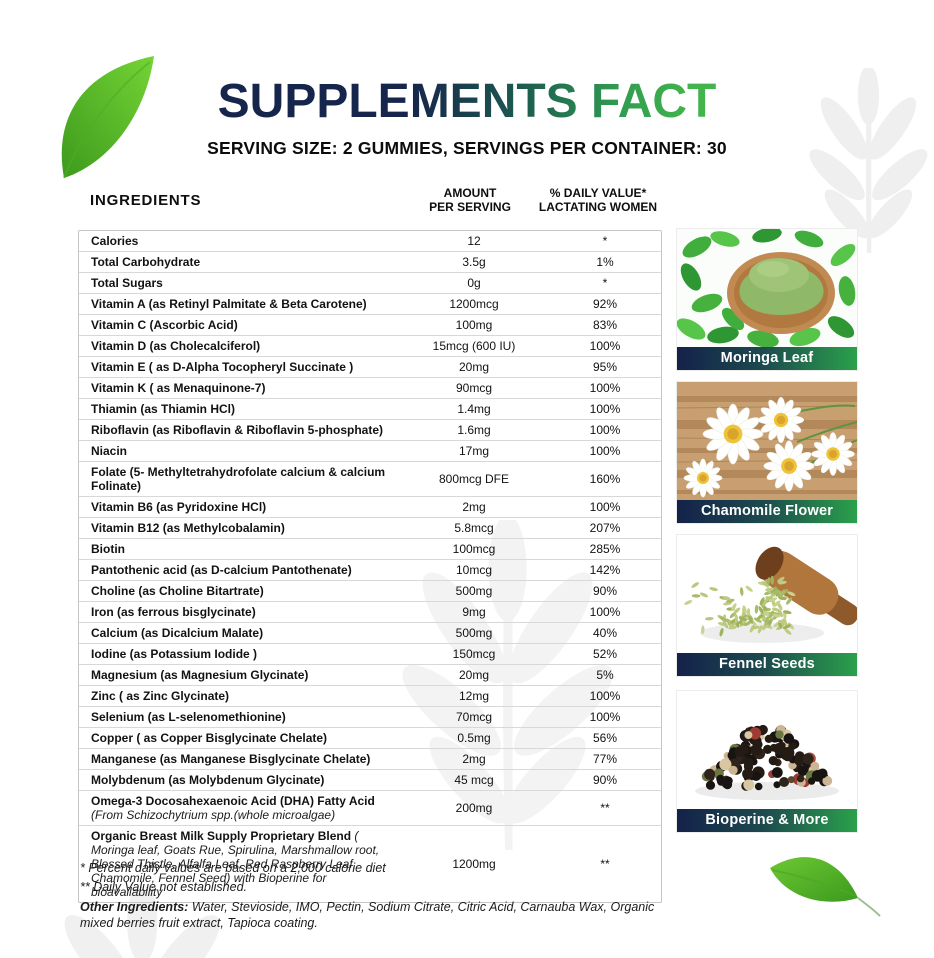 This screenshot has height=958, width=934. What do you see at coordinates (605, 633) in the screenshot?
I see `daily-value-cell: 40%` at bounding box center [605, 633].